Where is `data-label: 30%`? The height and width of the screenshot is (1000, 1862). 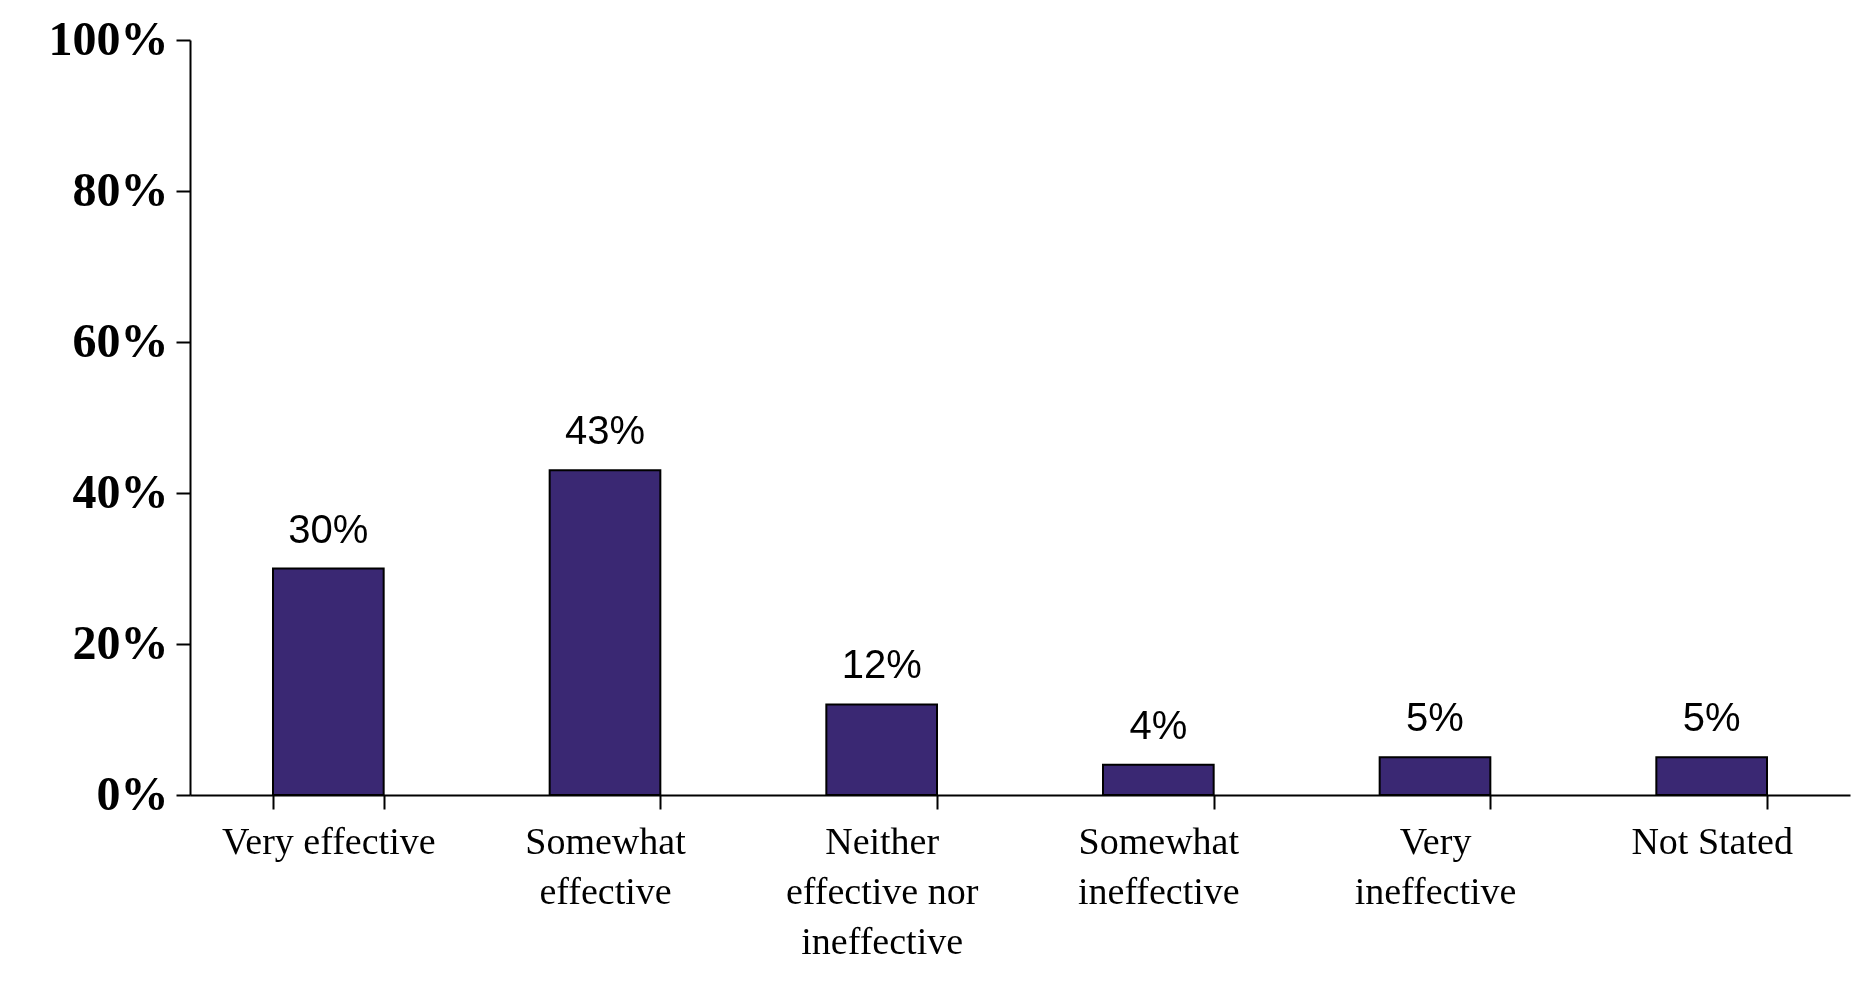
data-label: 30% is located at coordinates (328, 528).